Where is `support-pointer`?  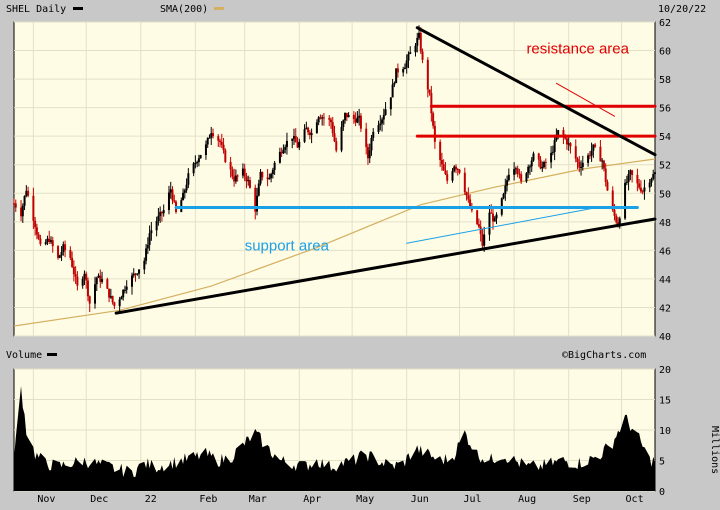
support-pointer is located at coordinates (502, 225).